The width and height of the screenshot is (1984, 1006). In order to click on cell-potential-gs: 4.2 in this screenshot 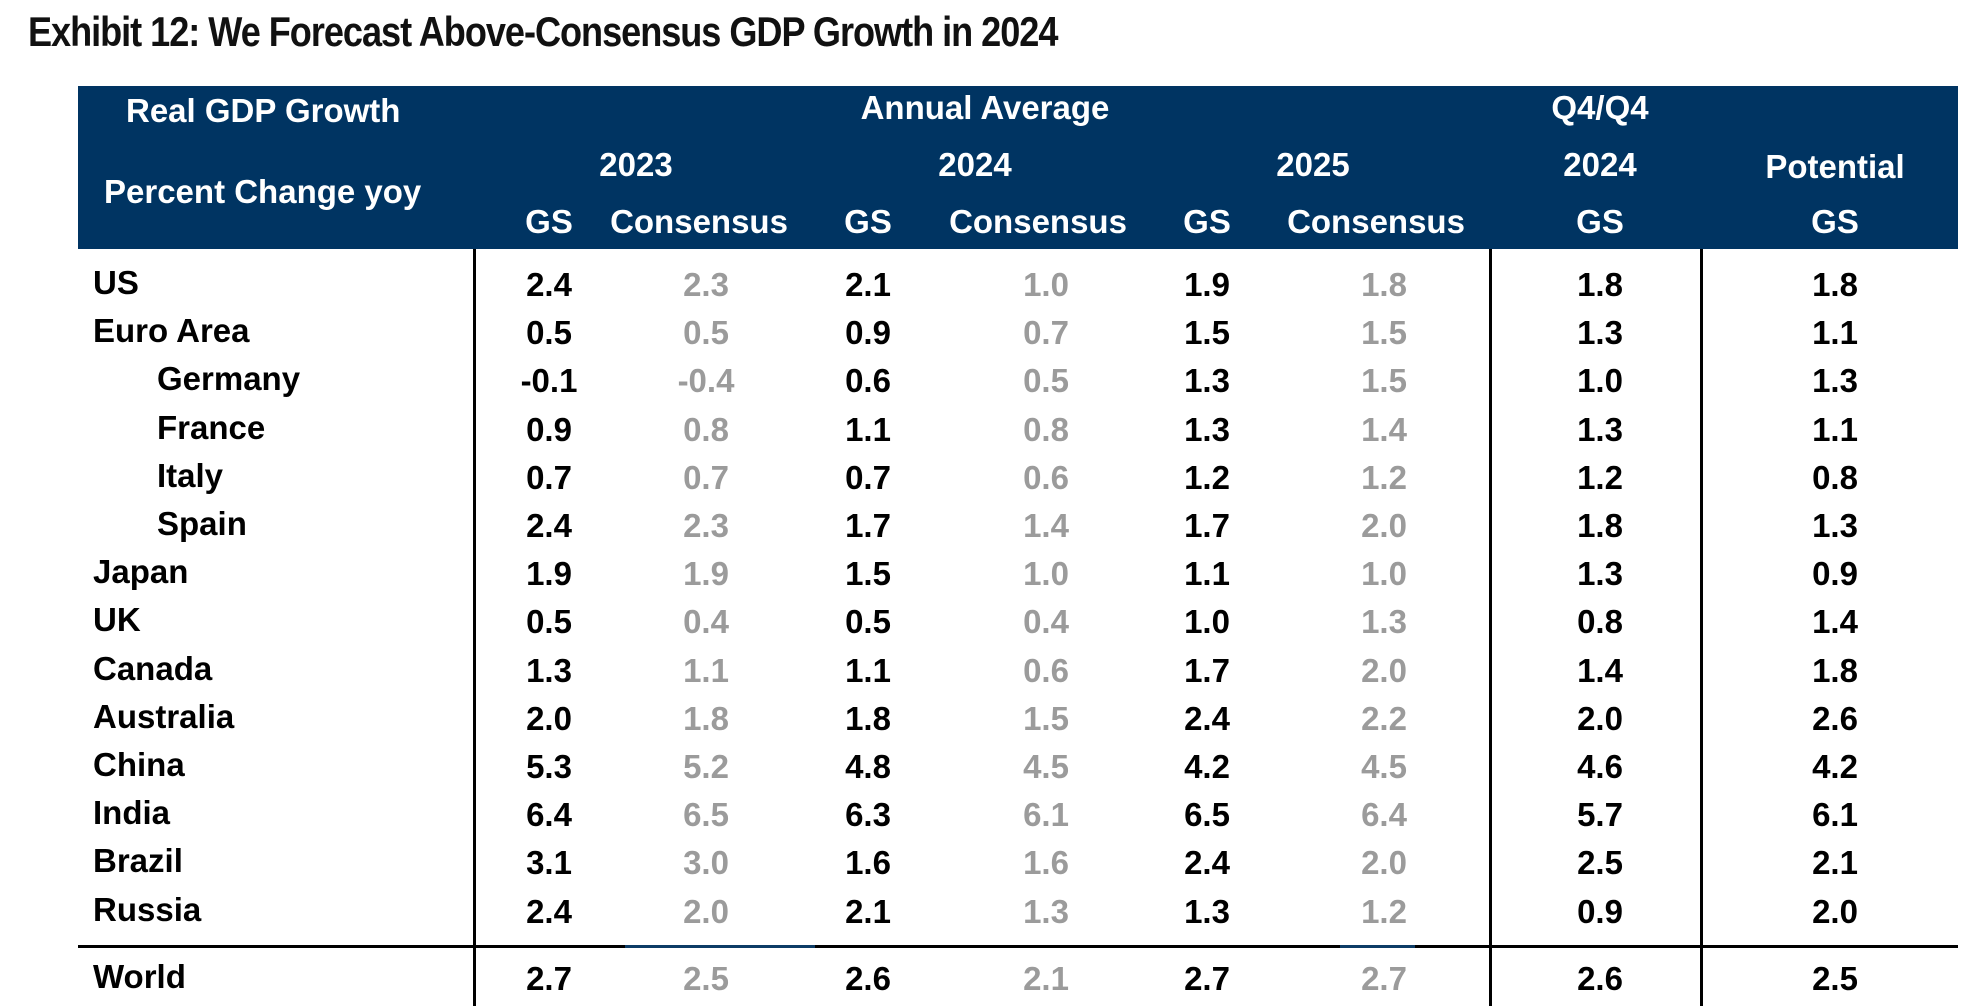, I will do `click(1835, 766)`.